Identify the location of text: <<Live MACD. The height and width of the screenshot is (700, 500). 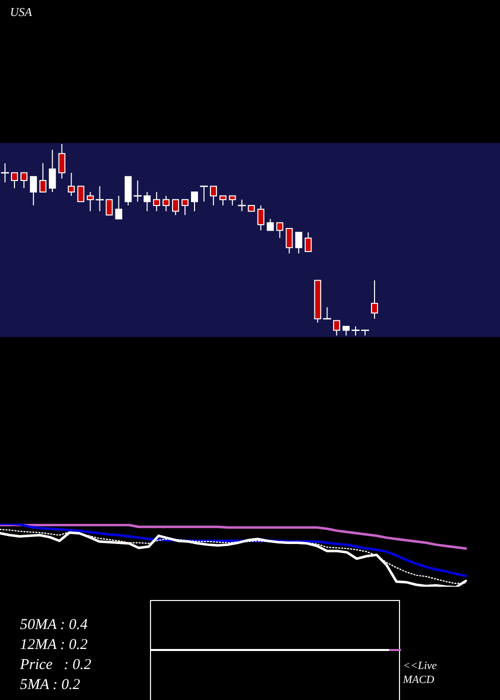
(420, 673).